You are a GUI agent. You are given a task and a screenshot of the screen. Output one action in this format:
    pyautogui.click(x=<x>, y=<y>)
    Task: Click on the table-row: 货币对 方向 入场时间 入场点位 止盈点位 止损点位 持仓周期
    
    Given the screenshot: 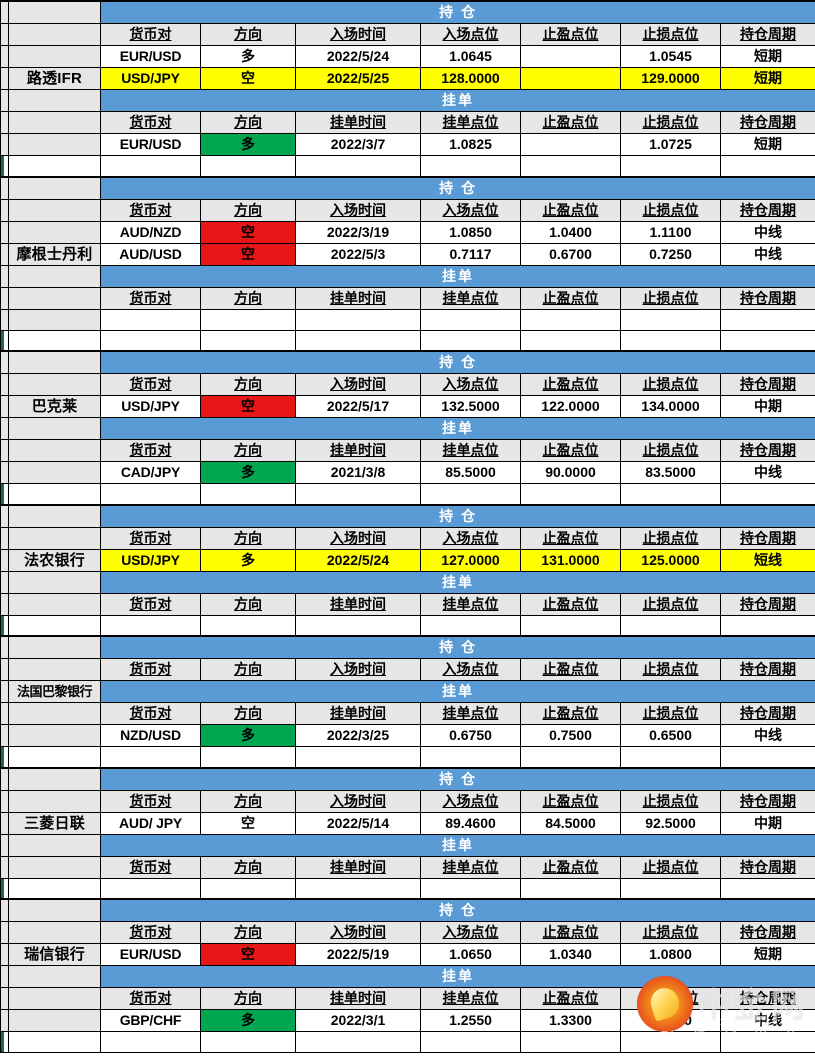 What is the action you would take?
    pyautogui.click(x=407, y=210)
    